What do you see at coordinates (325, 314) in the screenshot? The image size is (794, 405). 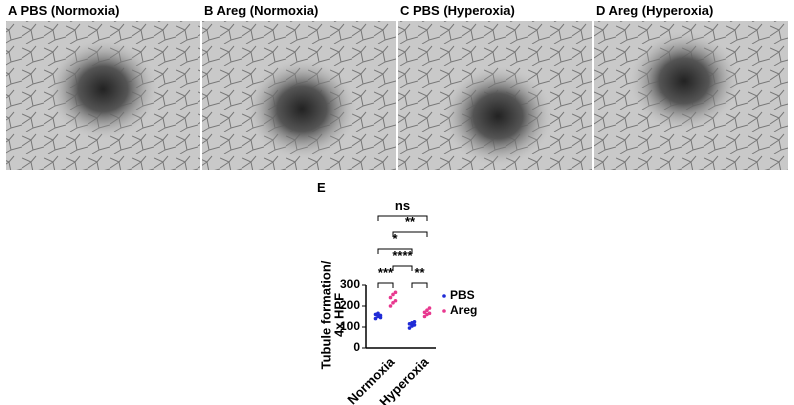 I see `y-axis-label: Tubule formation/` at bounding box center [325, 314].